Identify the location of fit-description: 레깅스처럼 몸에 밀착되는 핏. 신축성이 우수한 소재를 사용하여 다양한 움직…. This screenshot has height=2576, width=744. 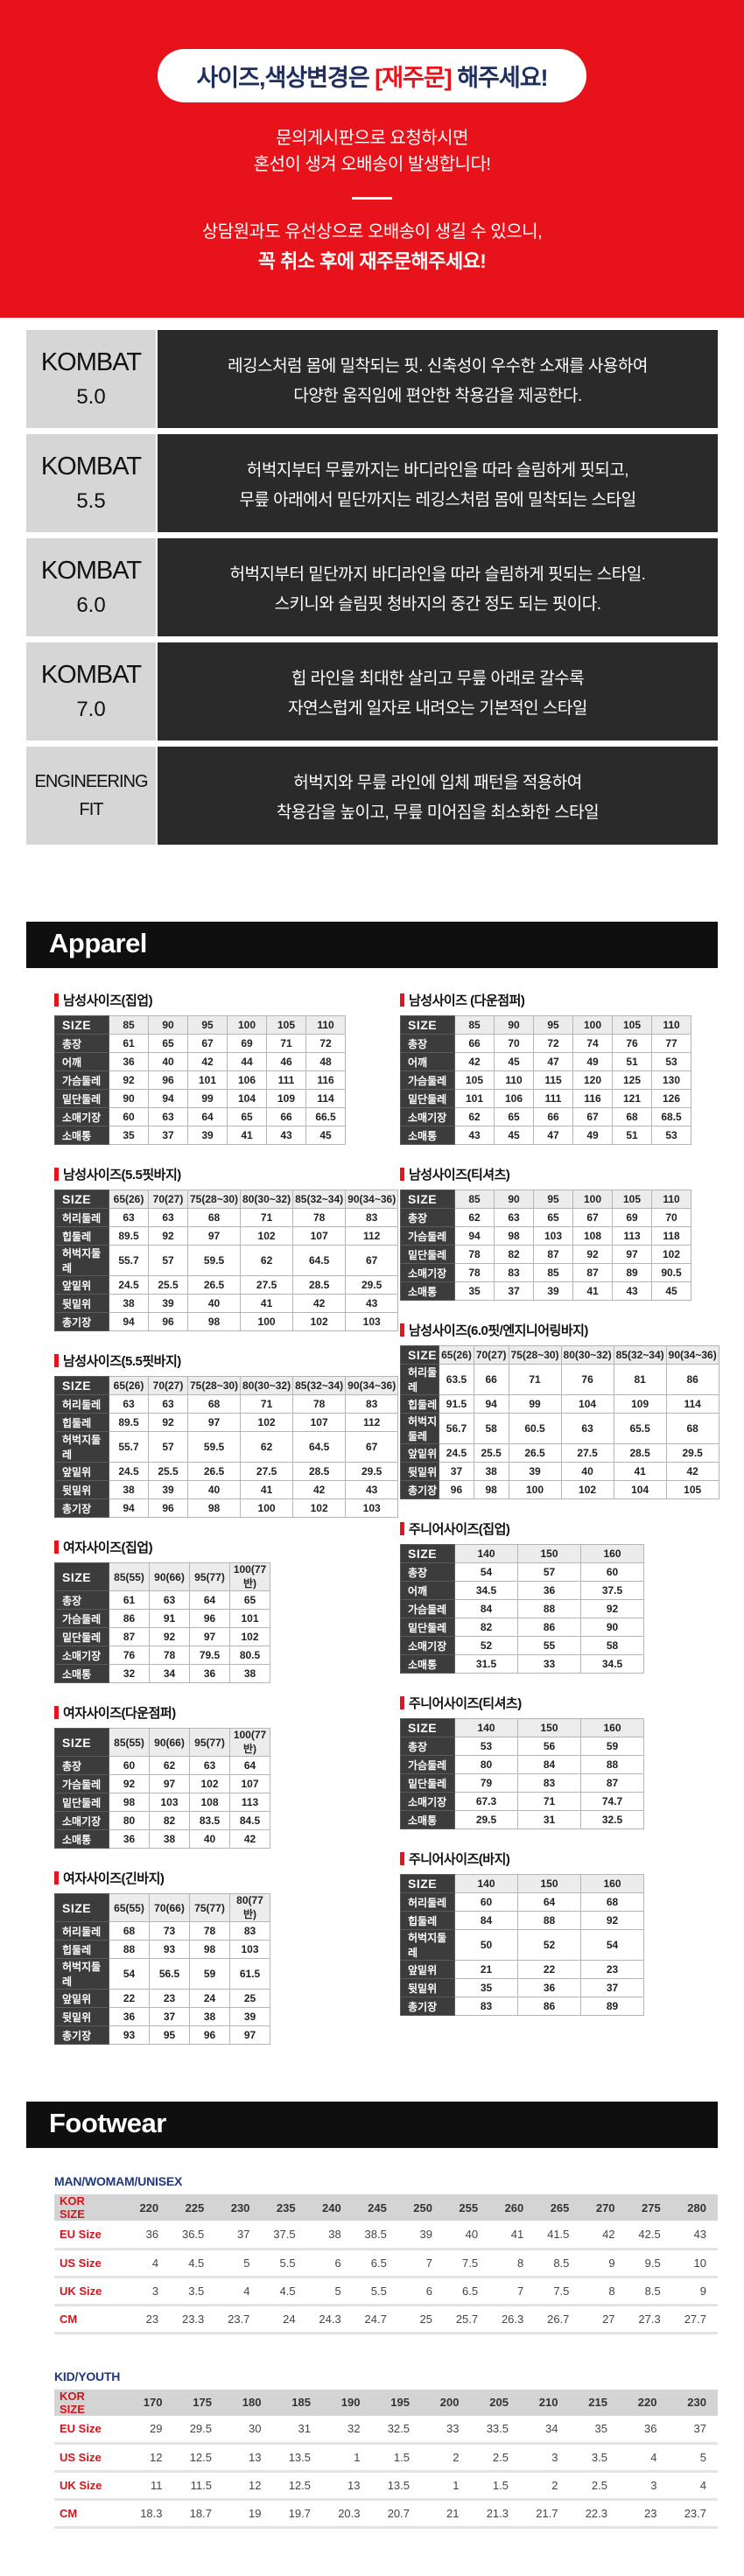
(438, 379).